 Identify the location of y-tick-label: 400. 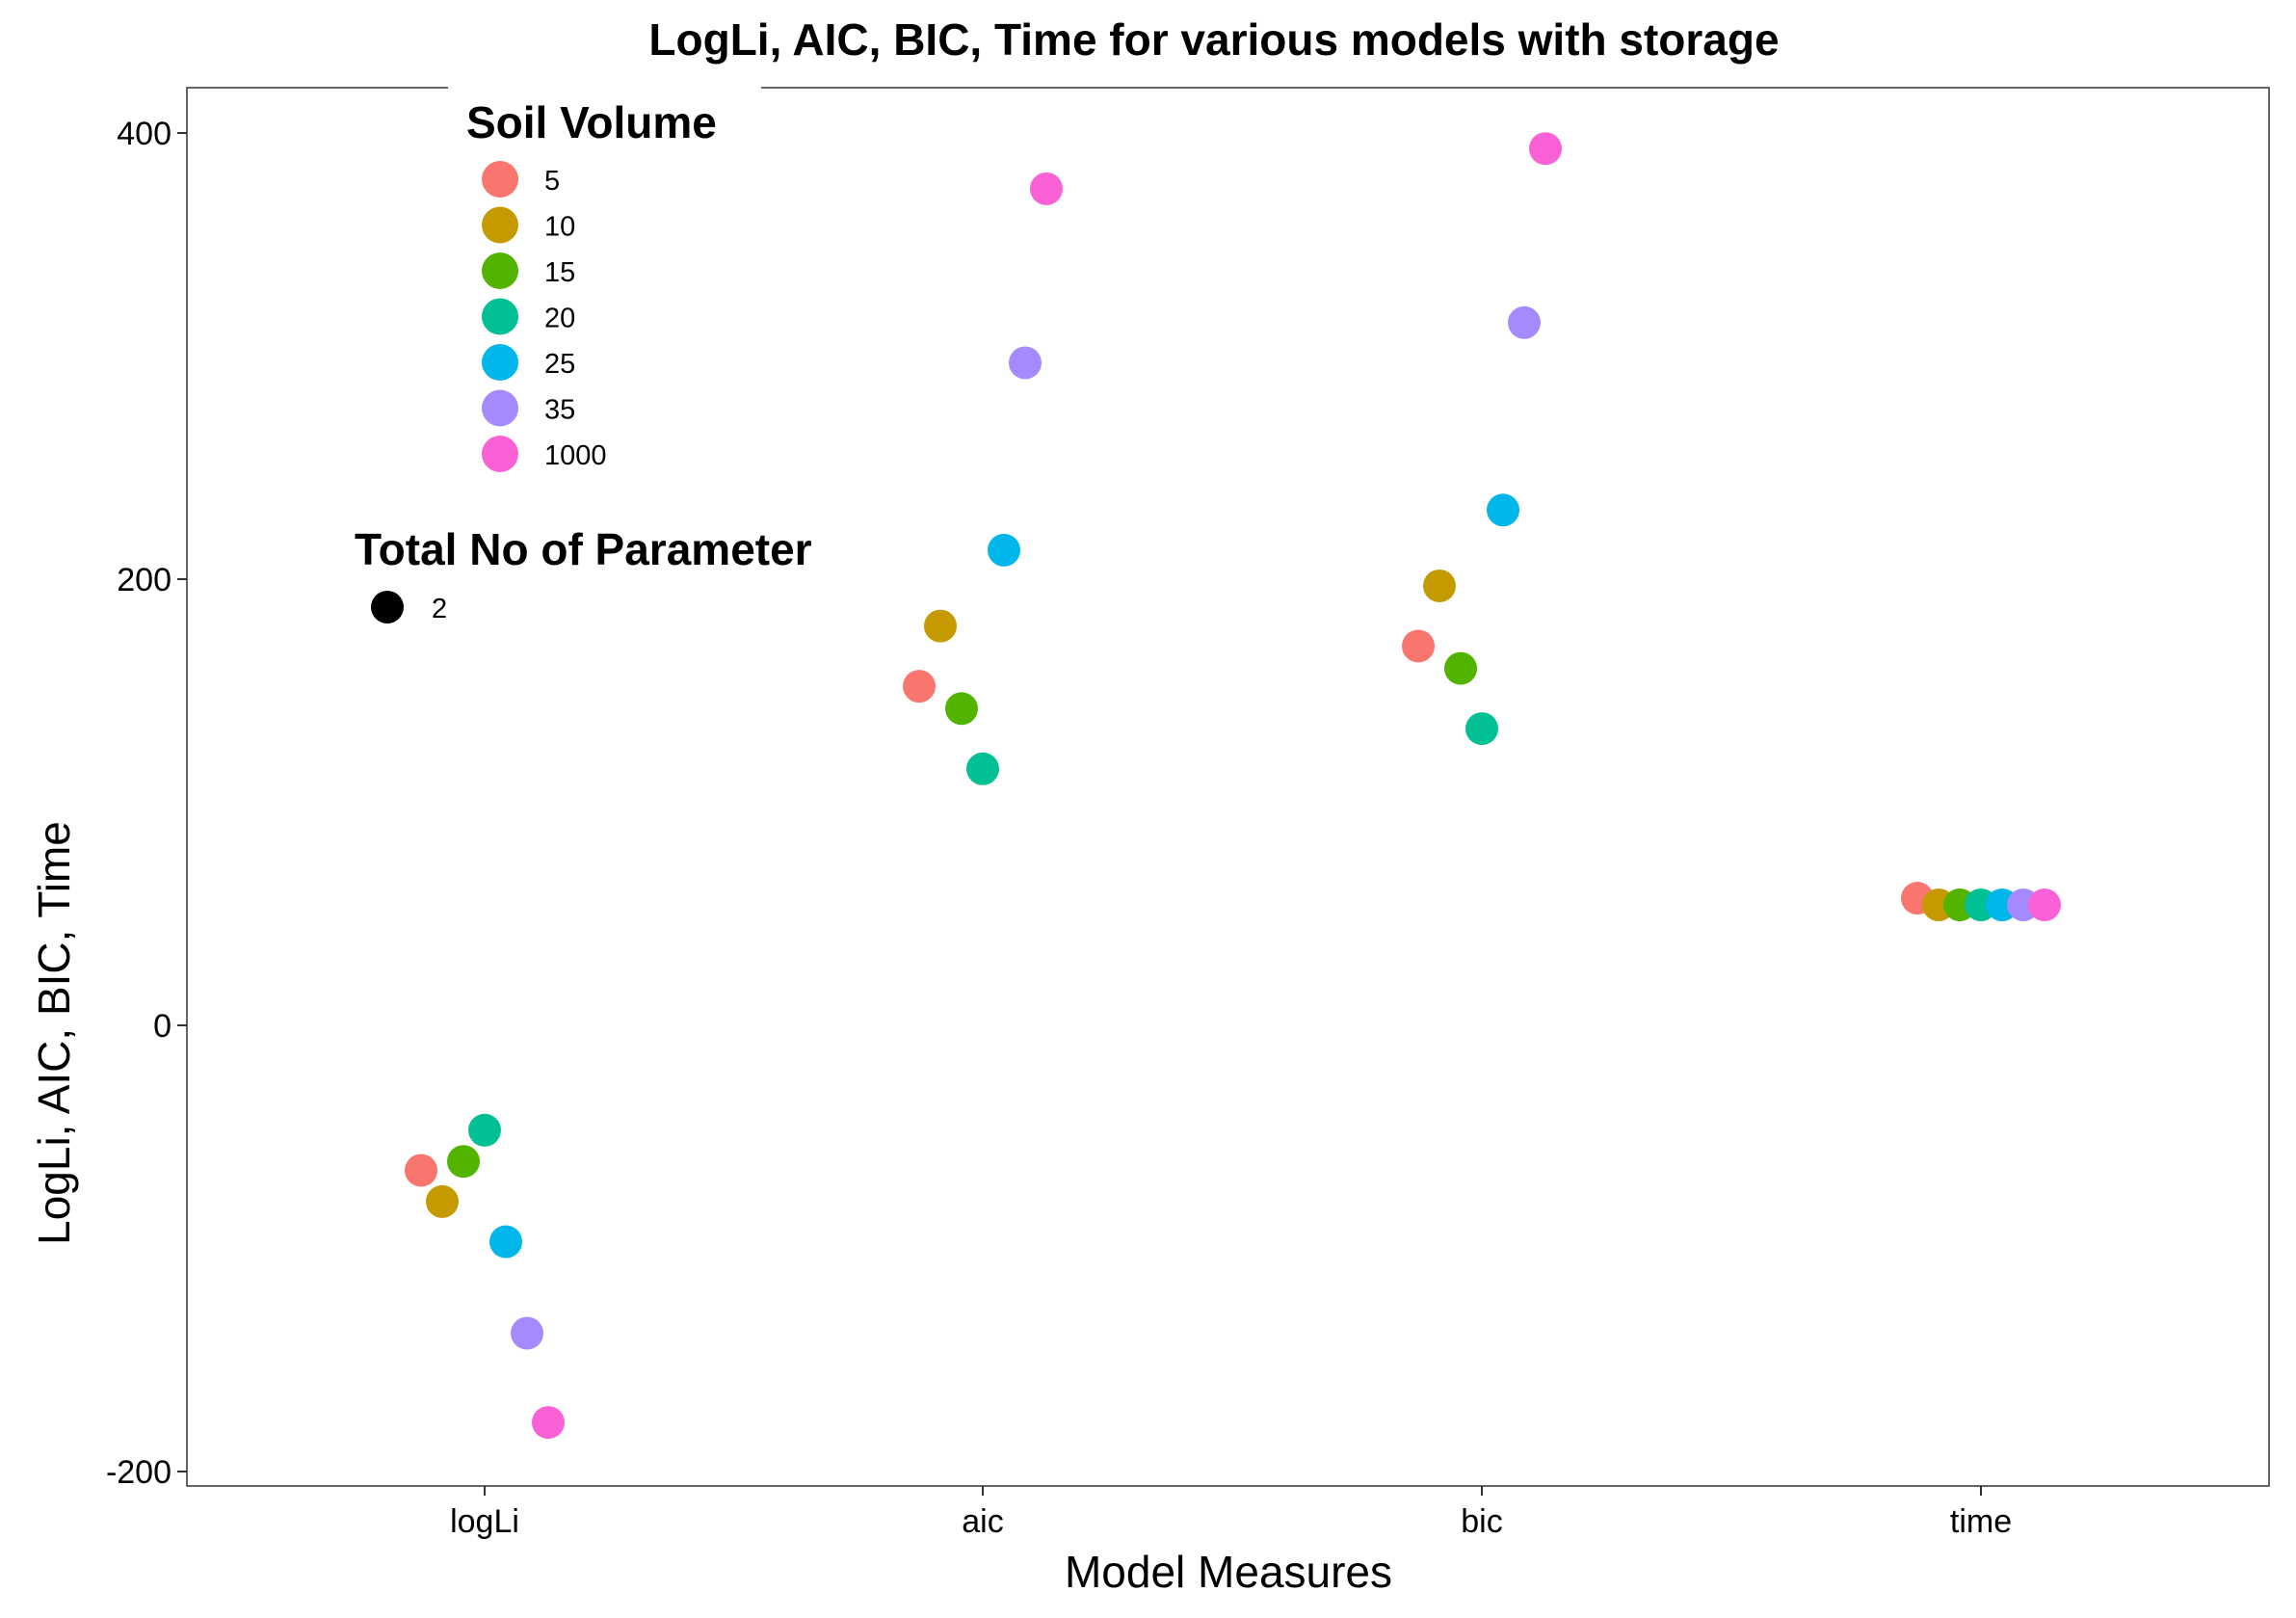
(145, 134).